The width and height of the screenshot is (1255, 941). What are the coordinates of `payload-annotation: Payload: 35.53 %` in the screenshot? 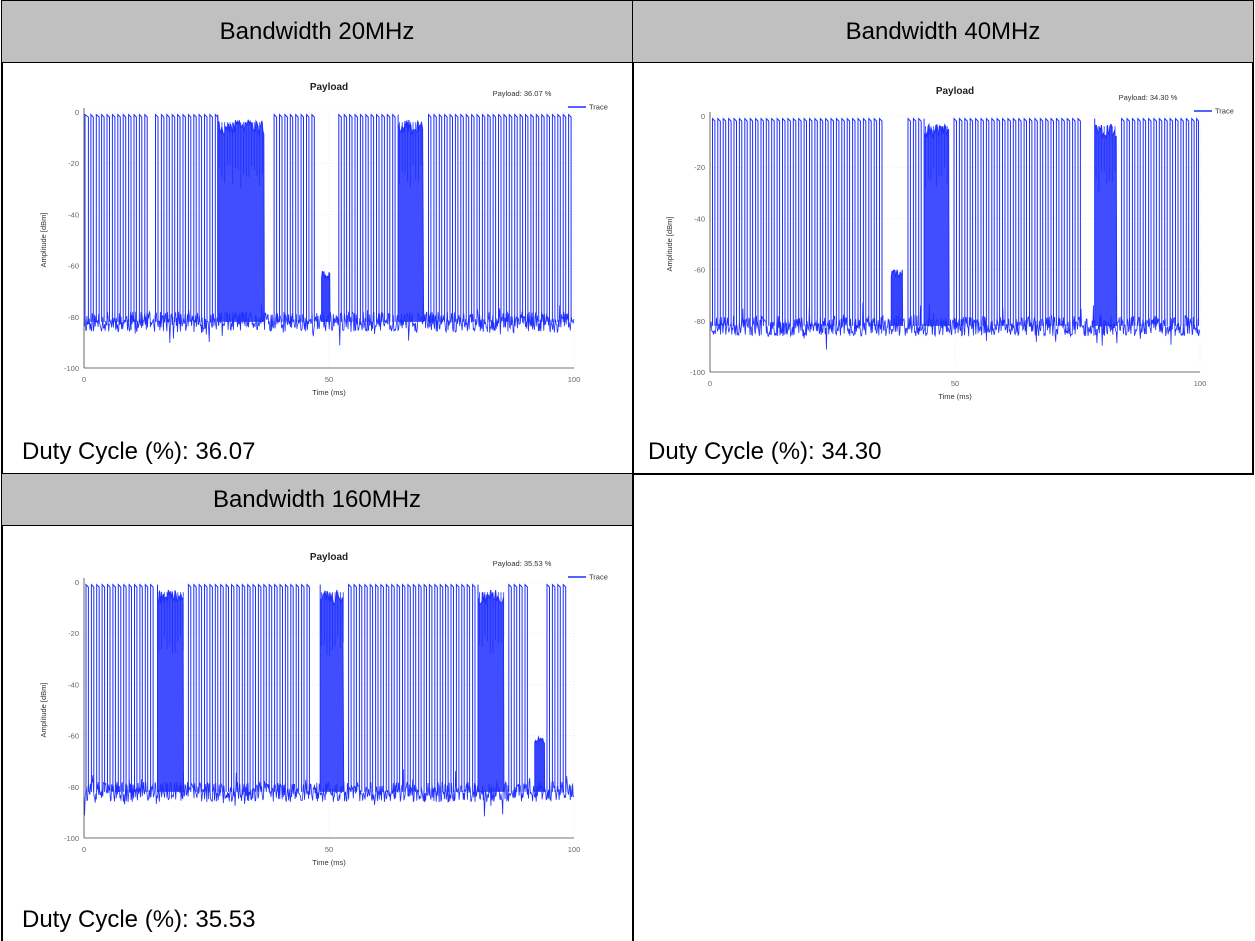 It's located at (522, 563).